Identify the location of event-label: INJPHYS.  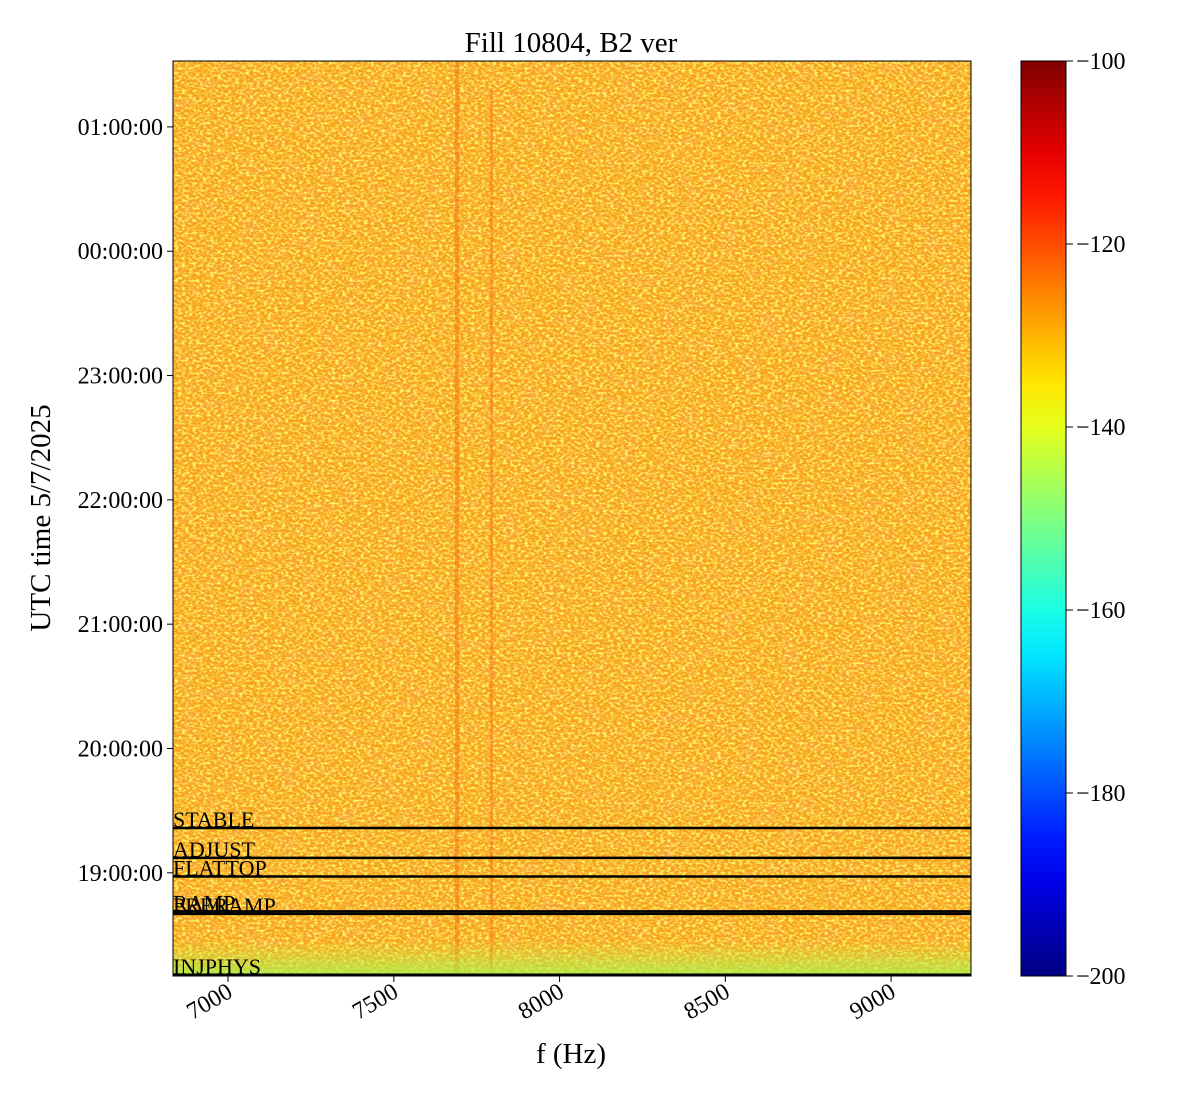
(217, 966).